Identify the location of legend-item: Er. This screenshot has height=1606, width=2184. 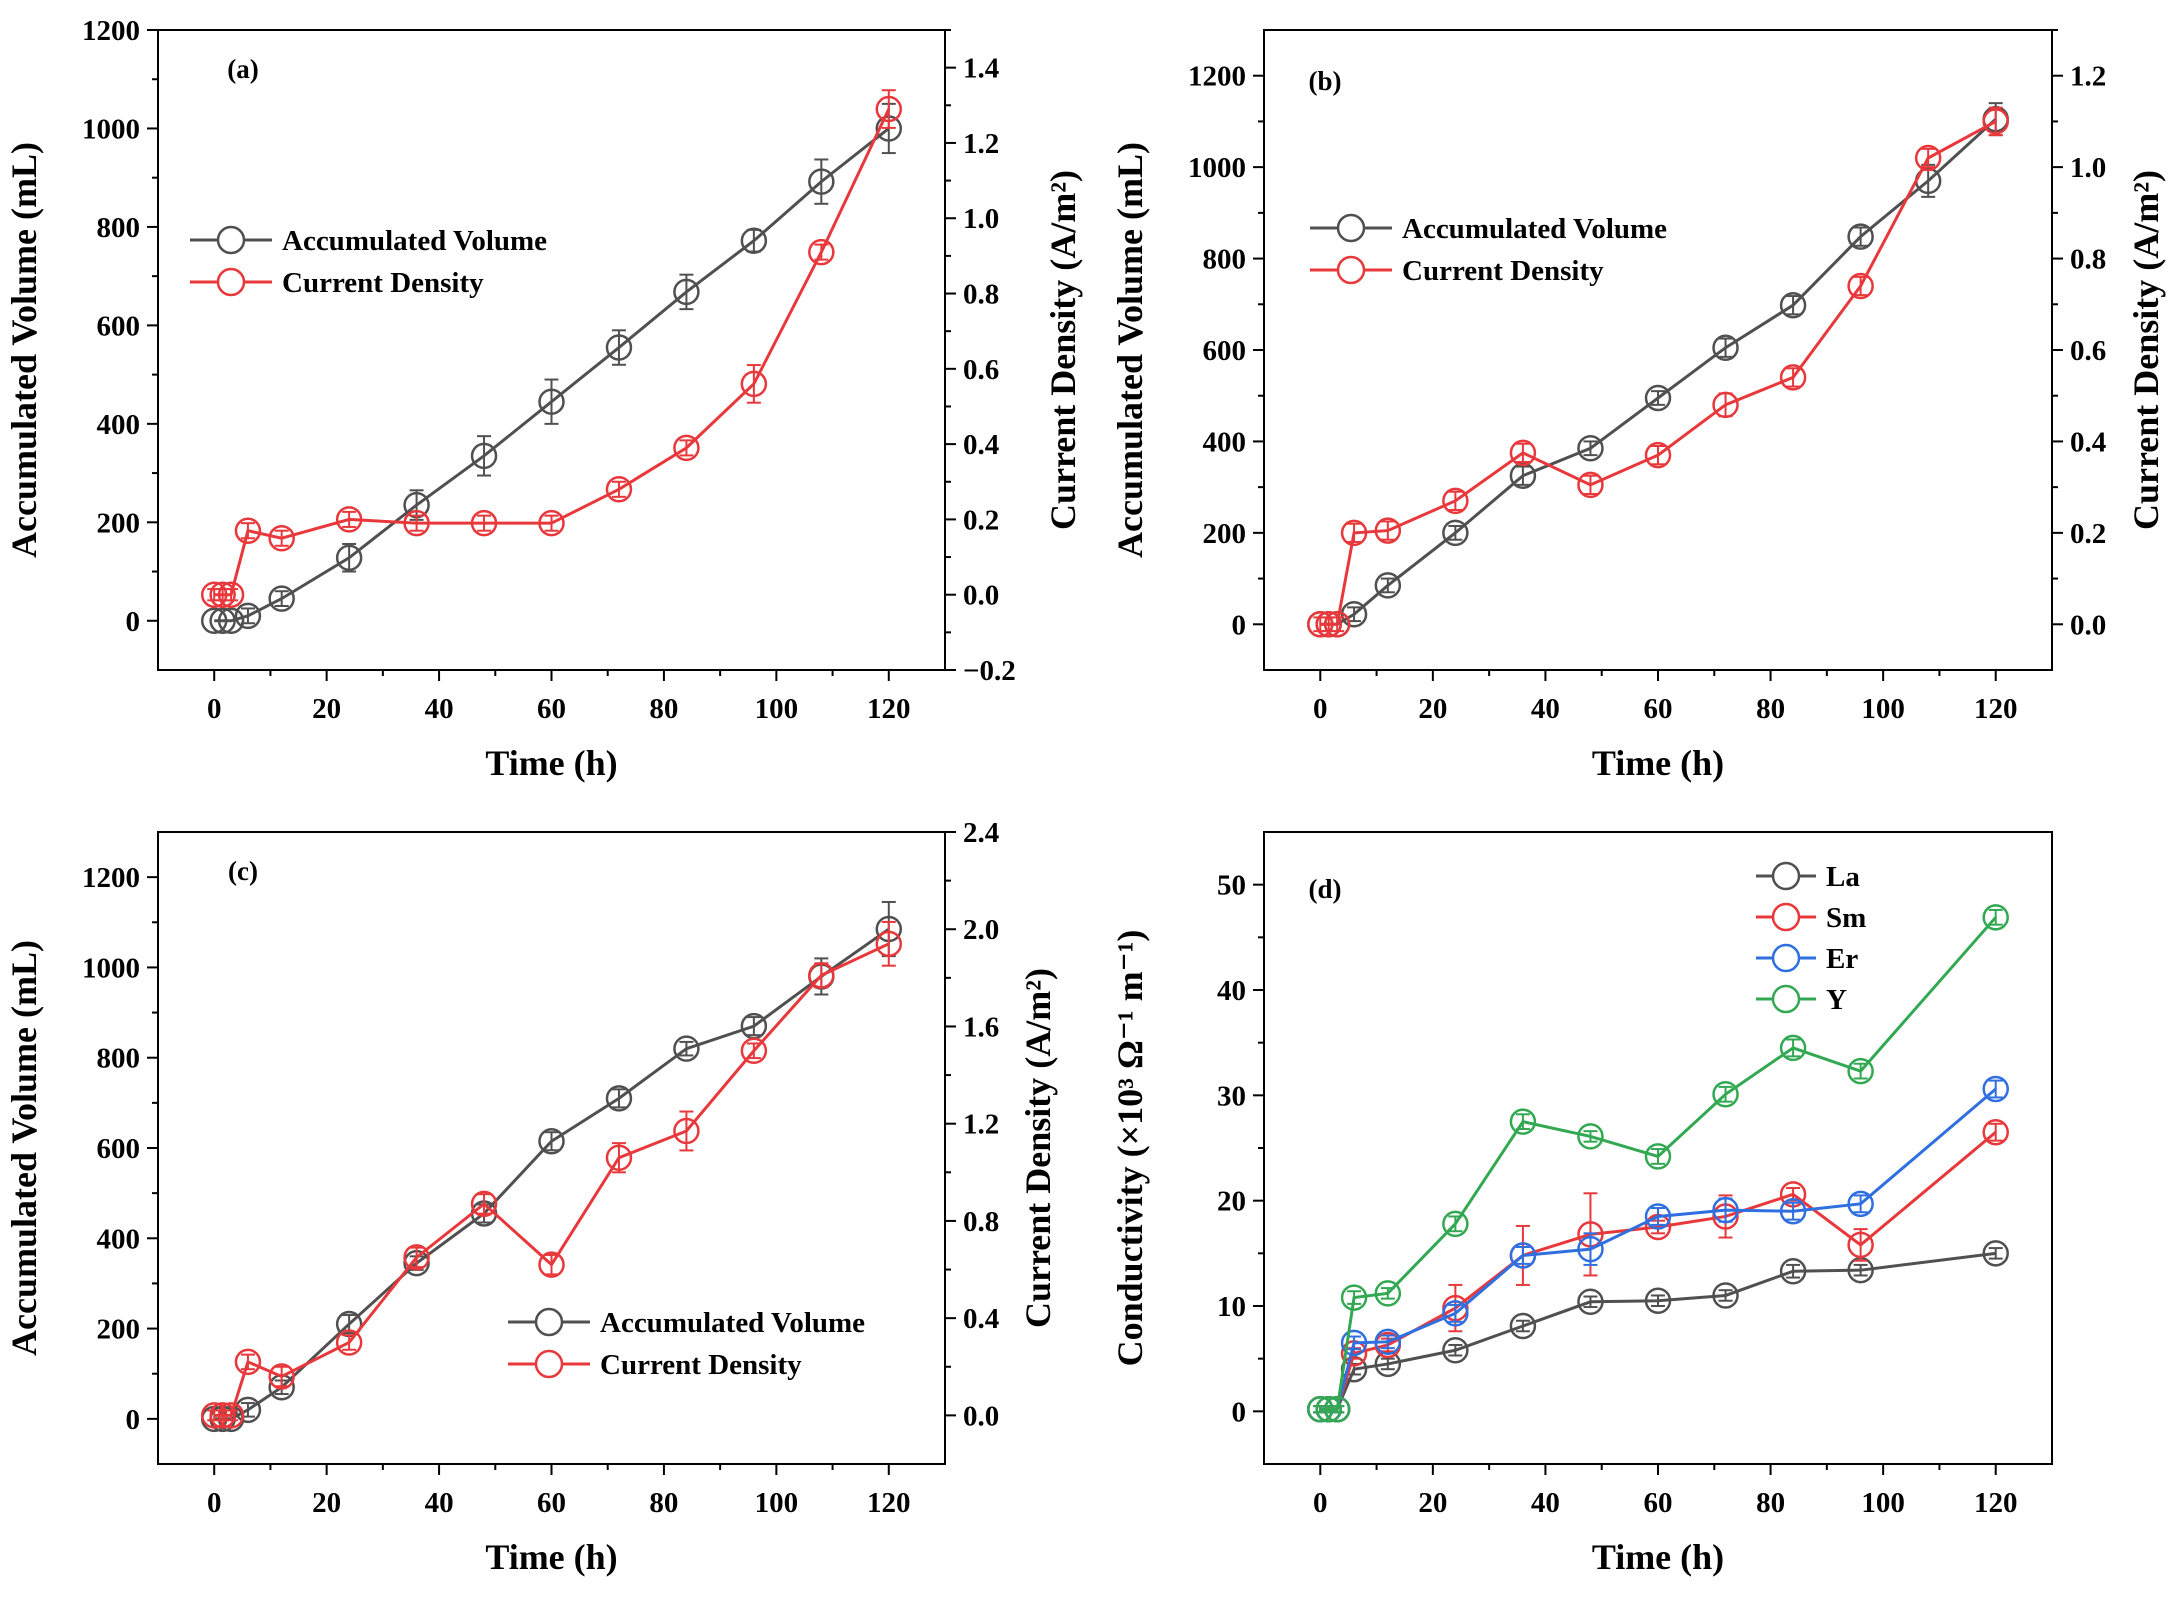
(1807, 959).